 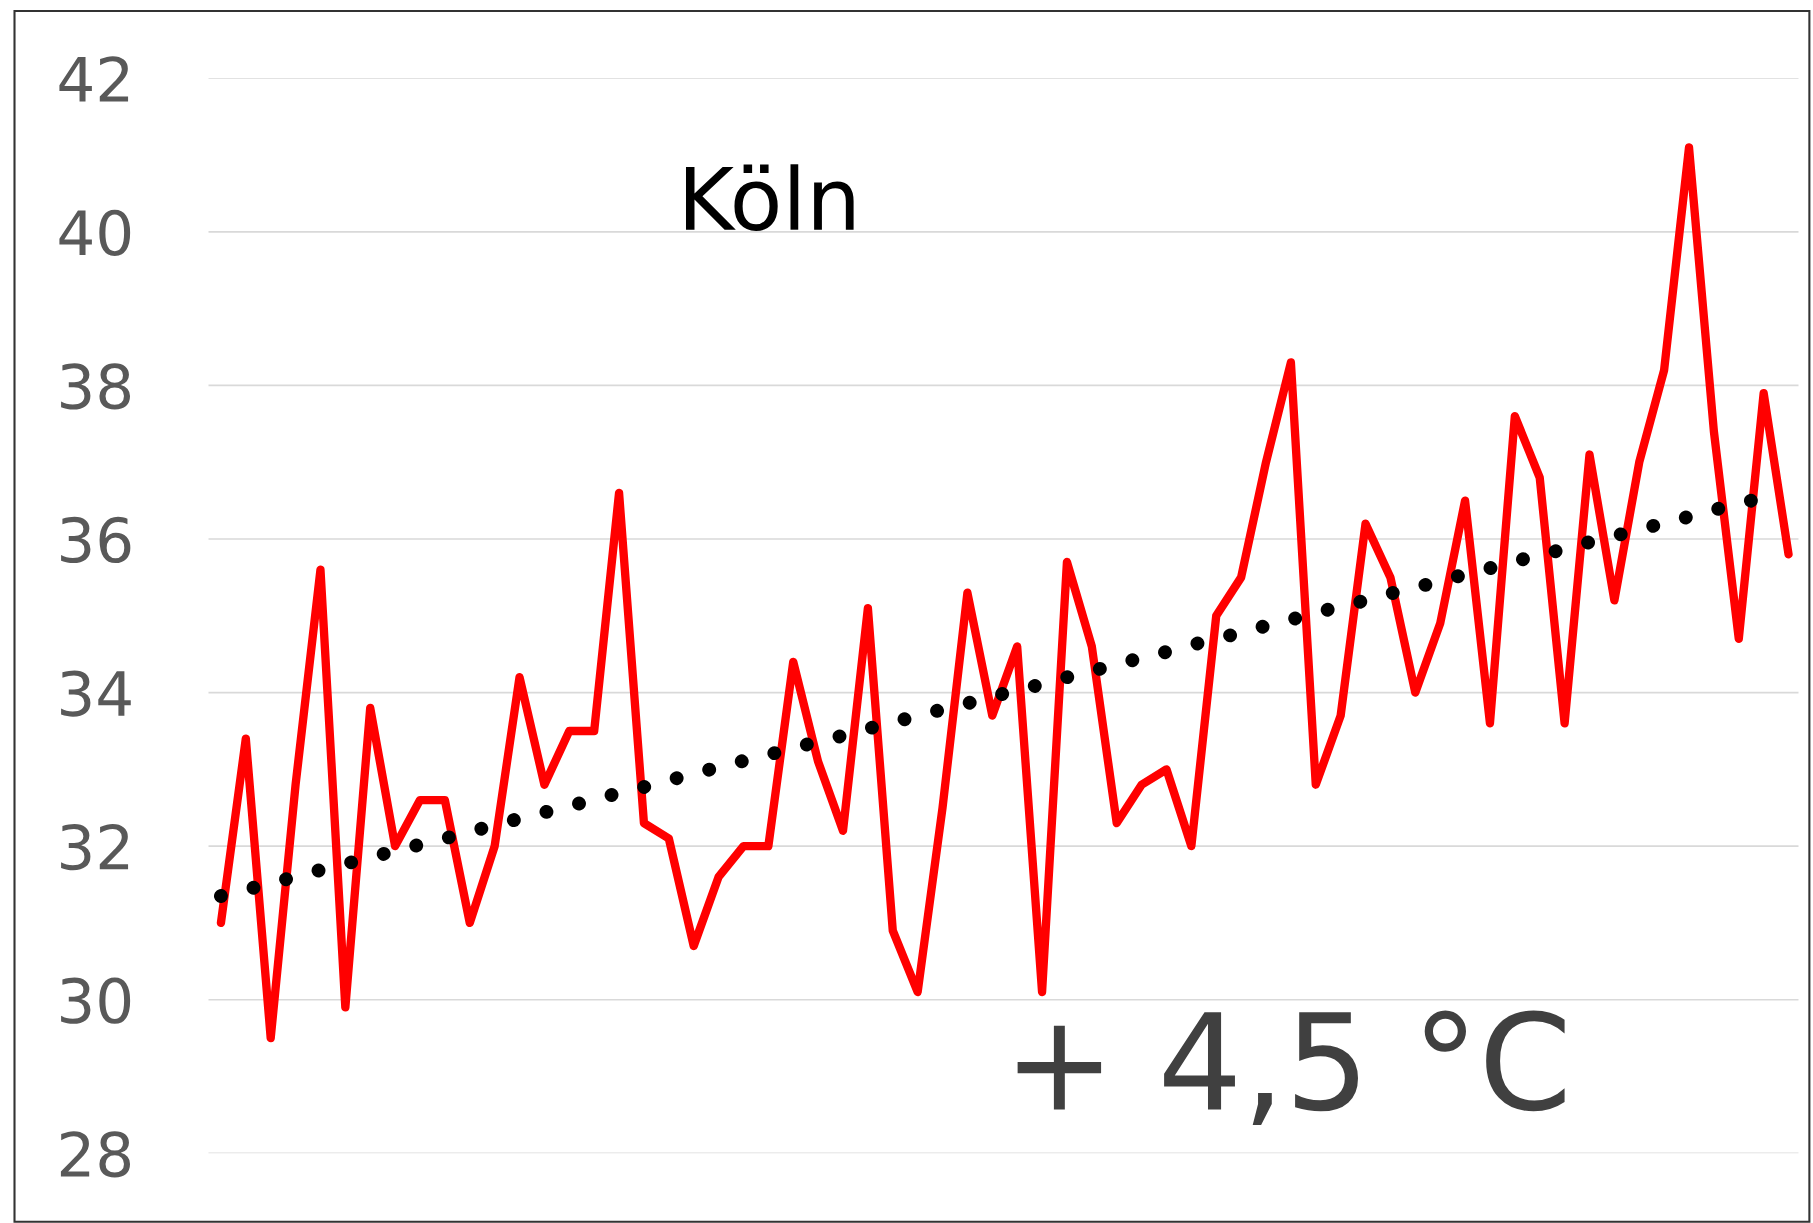 What do you see at coordinates (769, 197) in the screenshot?
I see `text: Köln` at bounding box center [769, 197].